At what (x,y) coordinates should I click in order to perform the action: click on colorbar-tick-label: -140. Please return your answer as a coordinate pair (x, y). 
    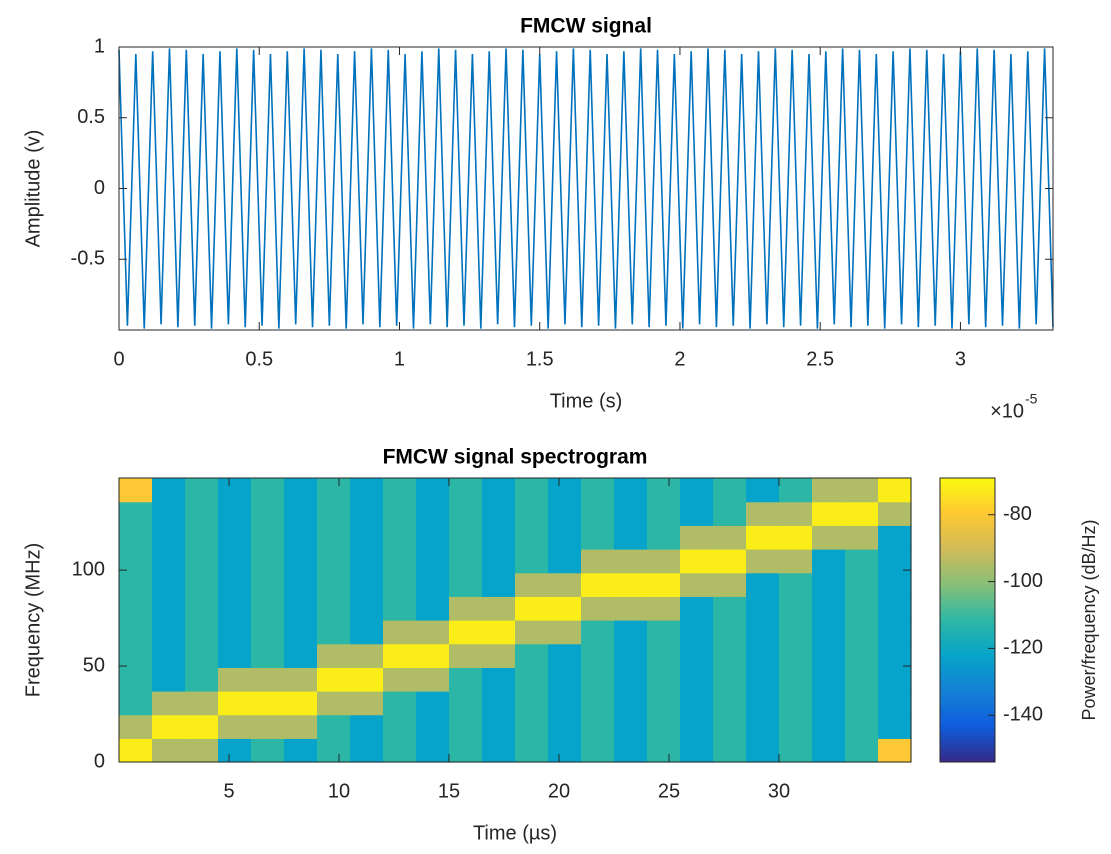
    Looking at the image, I should click on (1023, 715).